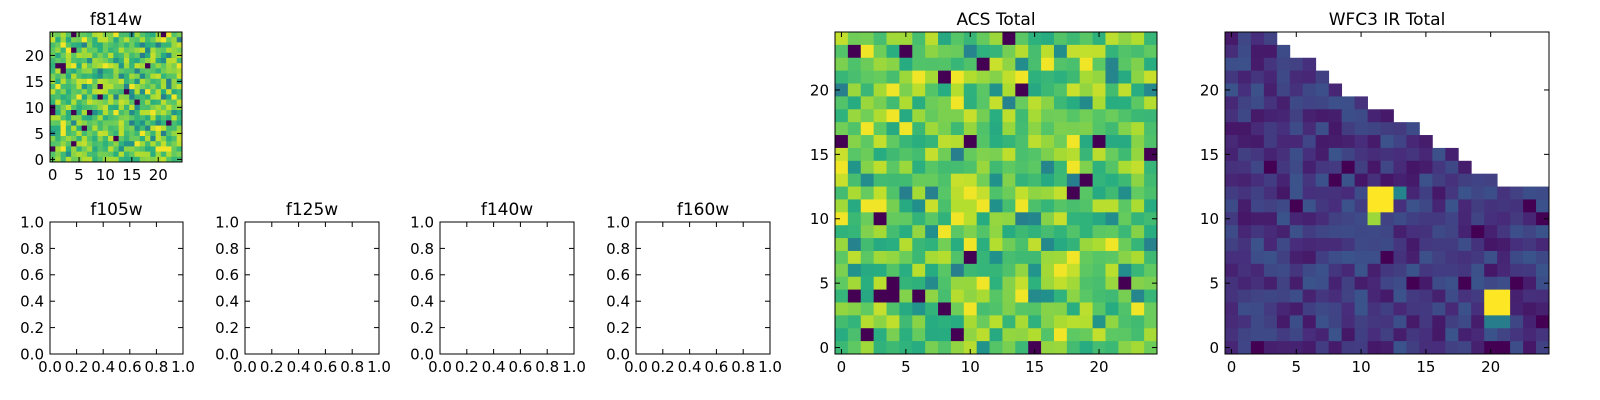 The width and height of the screenshot is (1600, 400). Describe the element at coordinates (422, 222) in the screenshot. I see `y-tick-label: 1.0` at that location.